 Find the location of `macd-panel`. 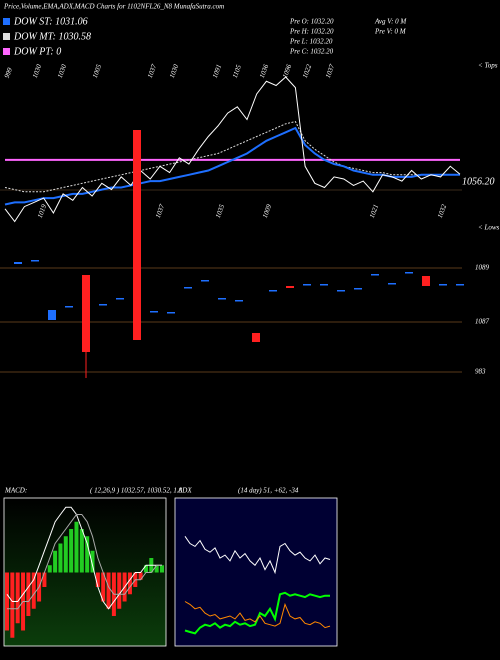

macd-panel is located at coordinates (85, 572).